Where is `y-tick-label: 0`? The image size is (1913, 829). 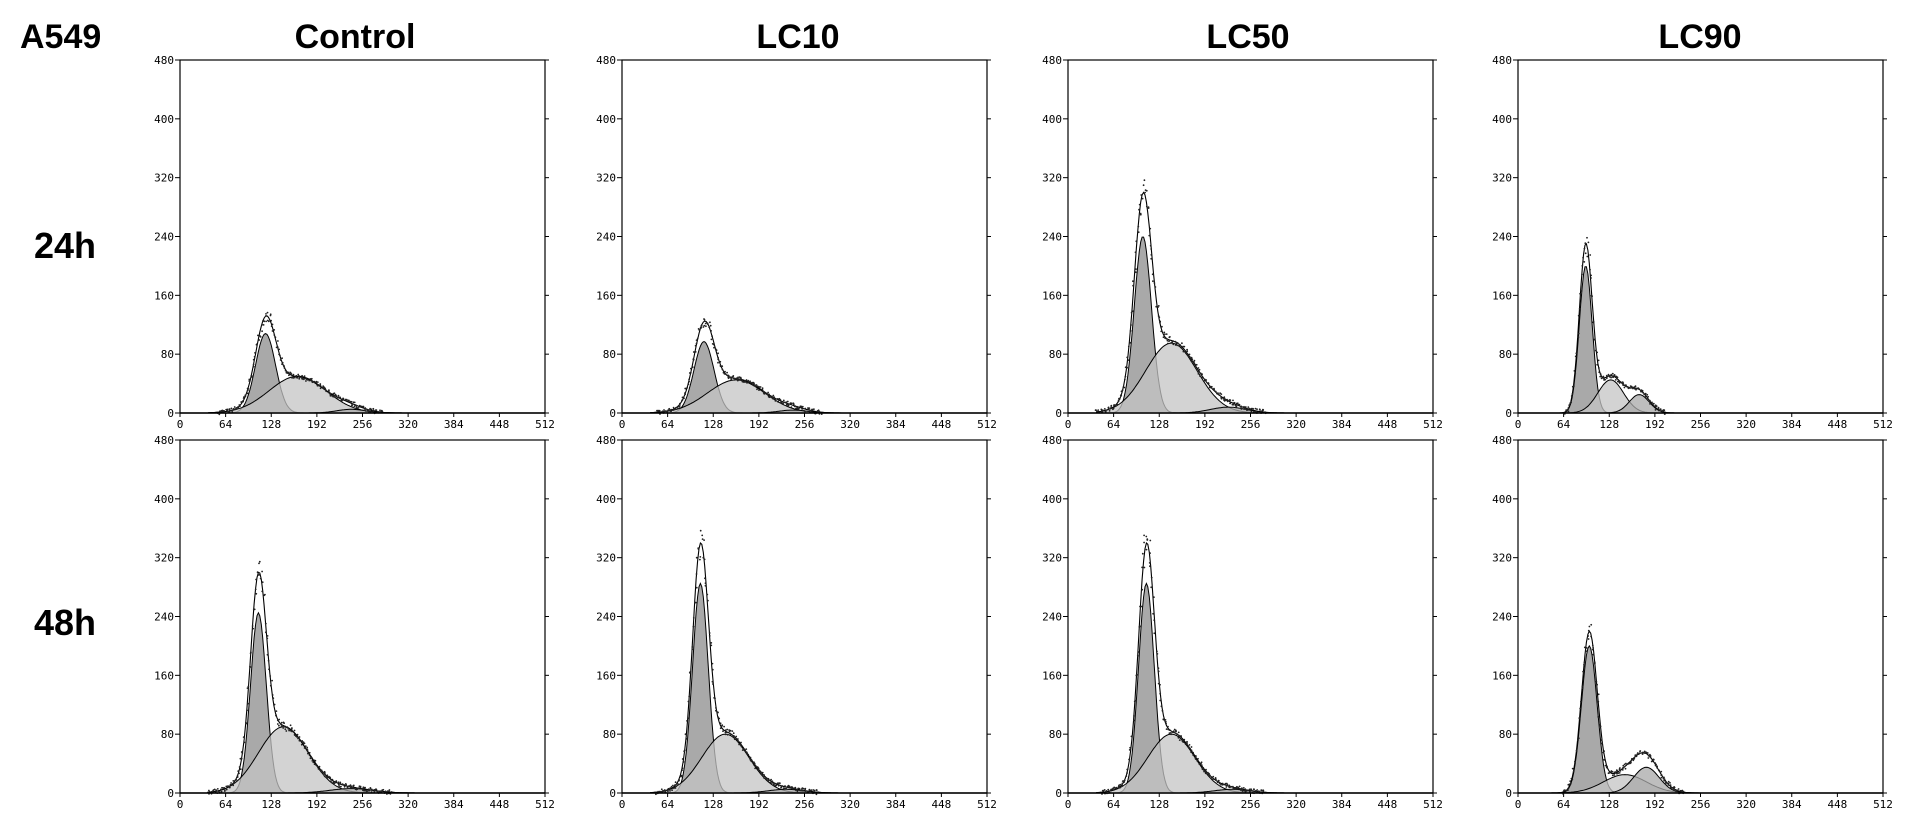
y-tick-label: 0 is located at coordinates (170, 413).